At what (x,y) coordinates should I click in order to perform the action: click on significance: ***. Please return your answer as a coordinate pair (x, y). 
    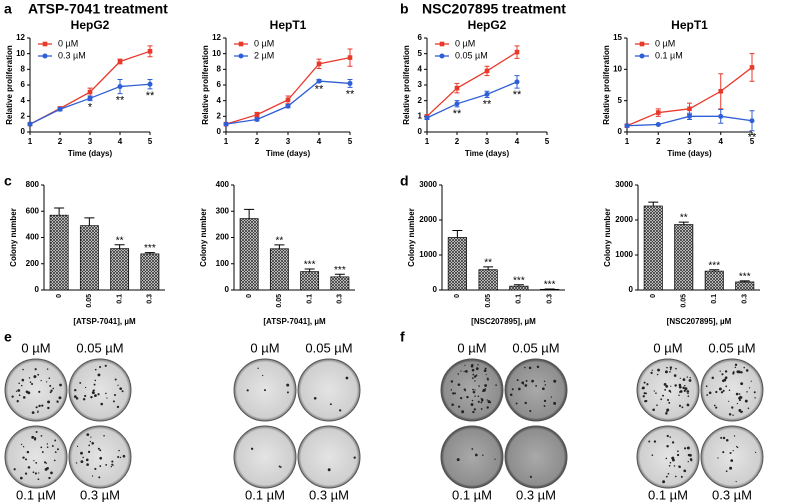
    Looking at the image, I should click on (310, 265).